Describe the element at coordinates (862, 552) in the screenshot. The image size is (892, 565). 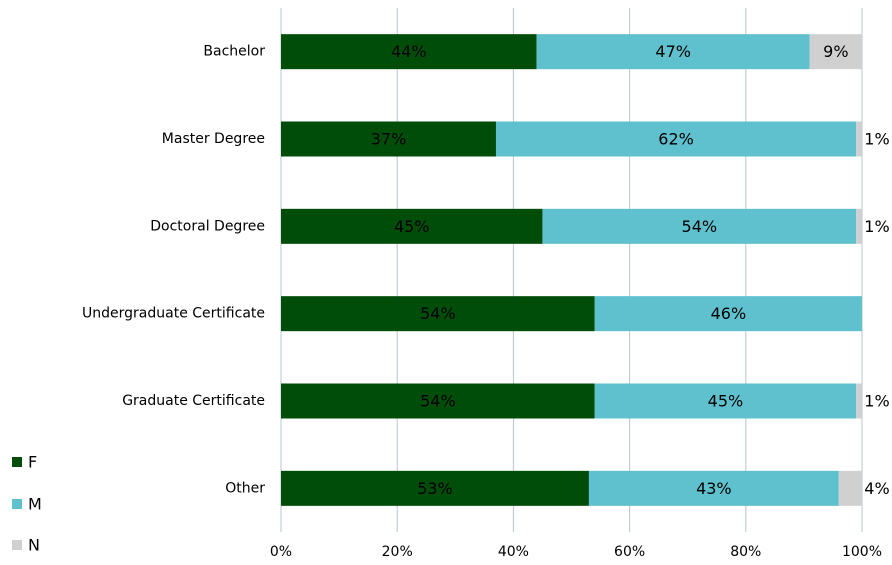
I see `x-tick-label: 100%` at that location.